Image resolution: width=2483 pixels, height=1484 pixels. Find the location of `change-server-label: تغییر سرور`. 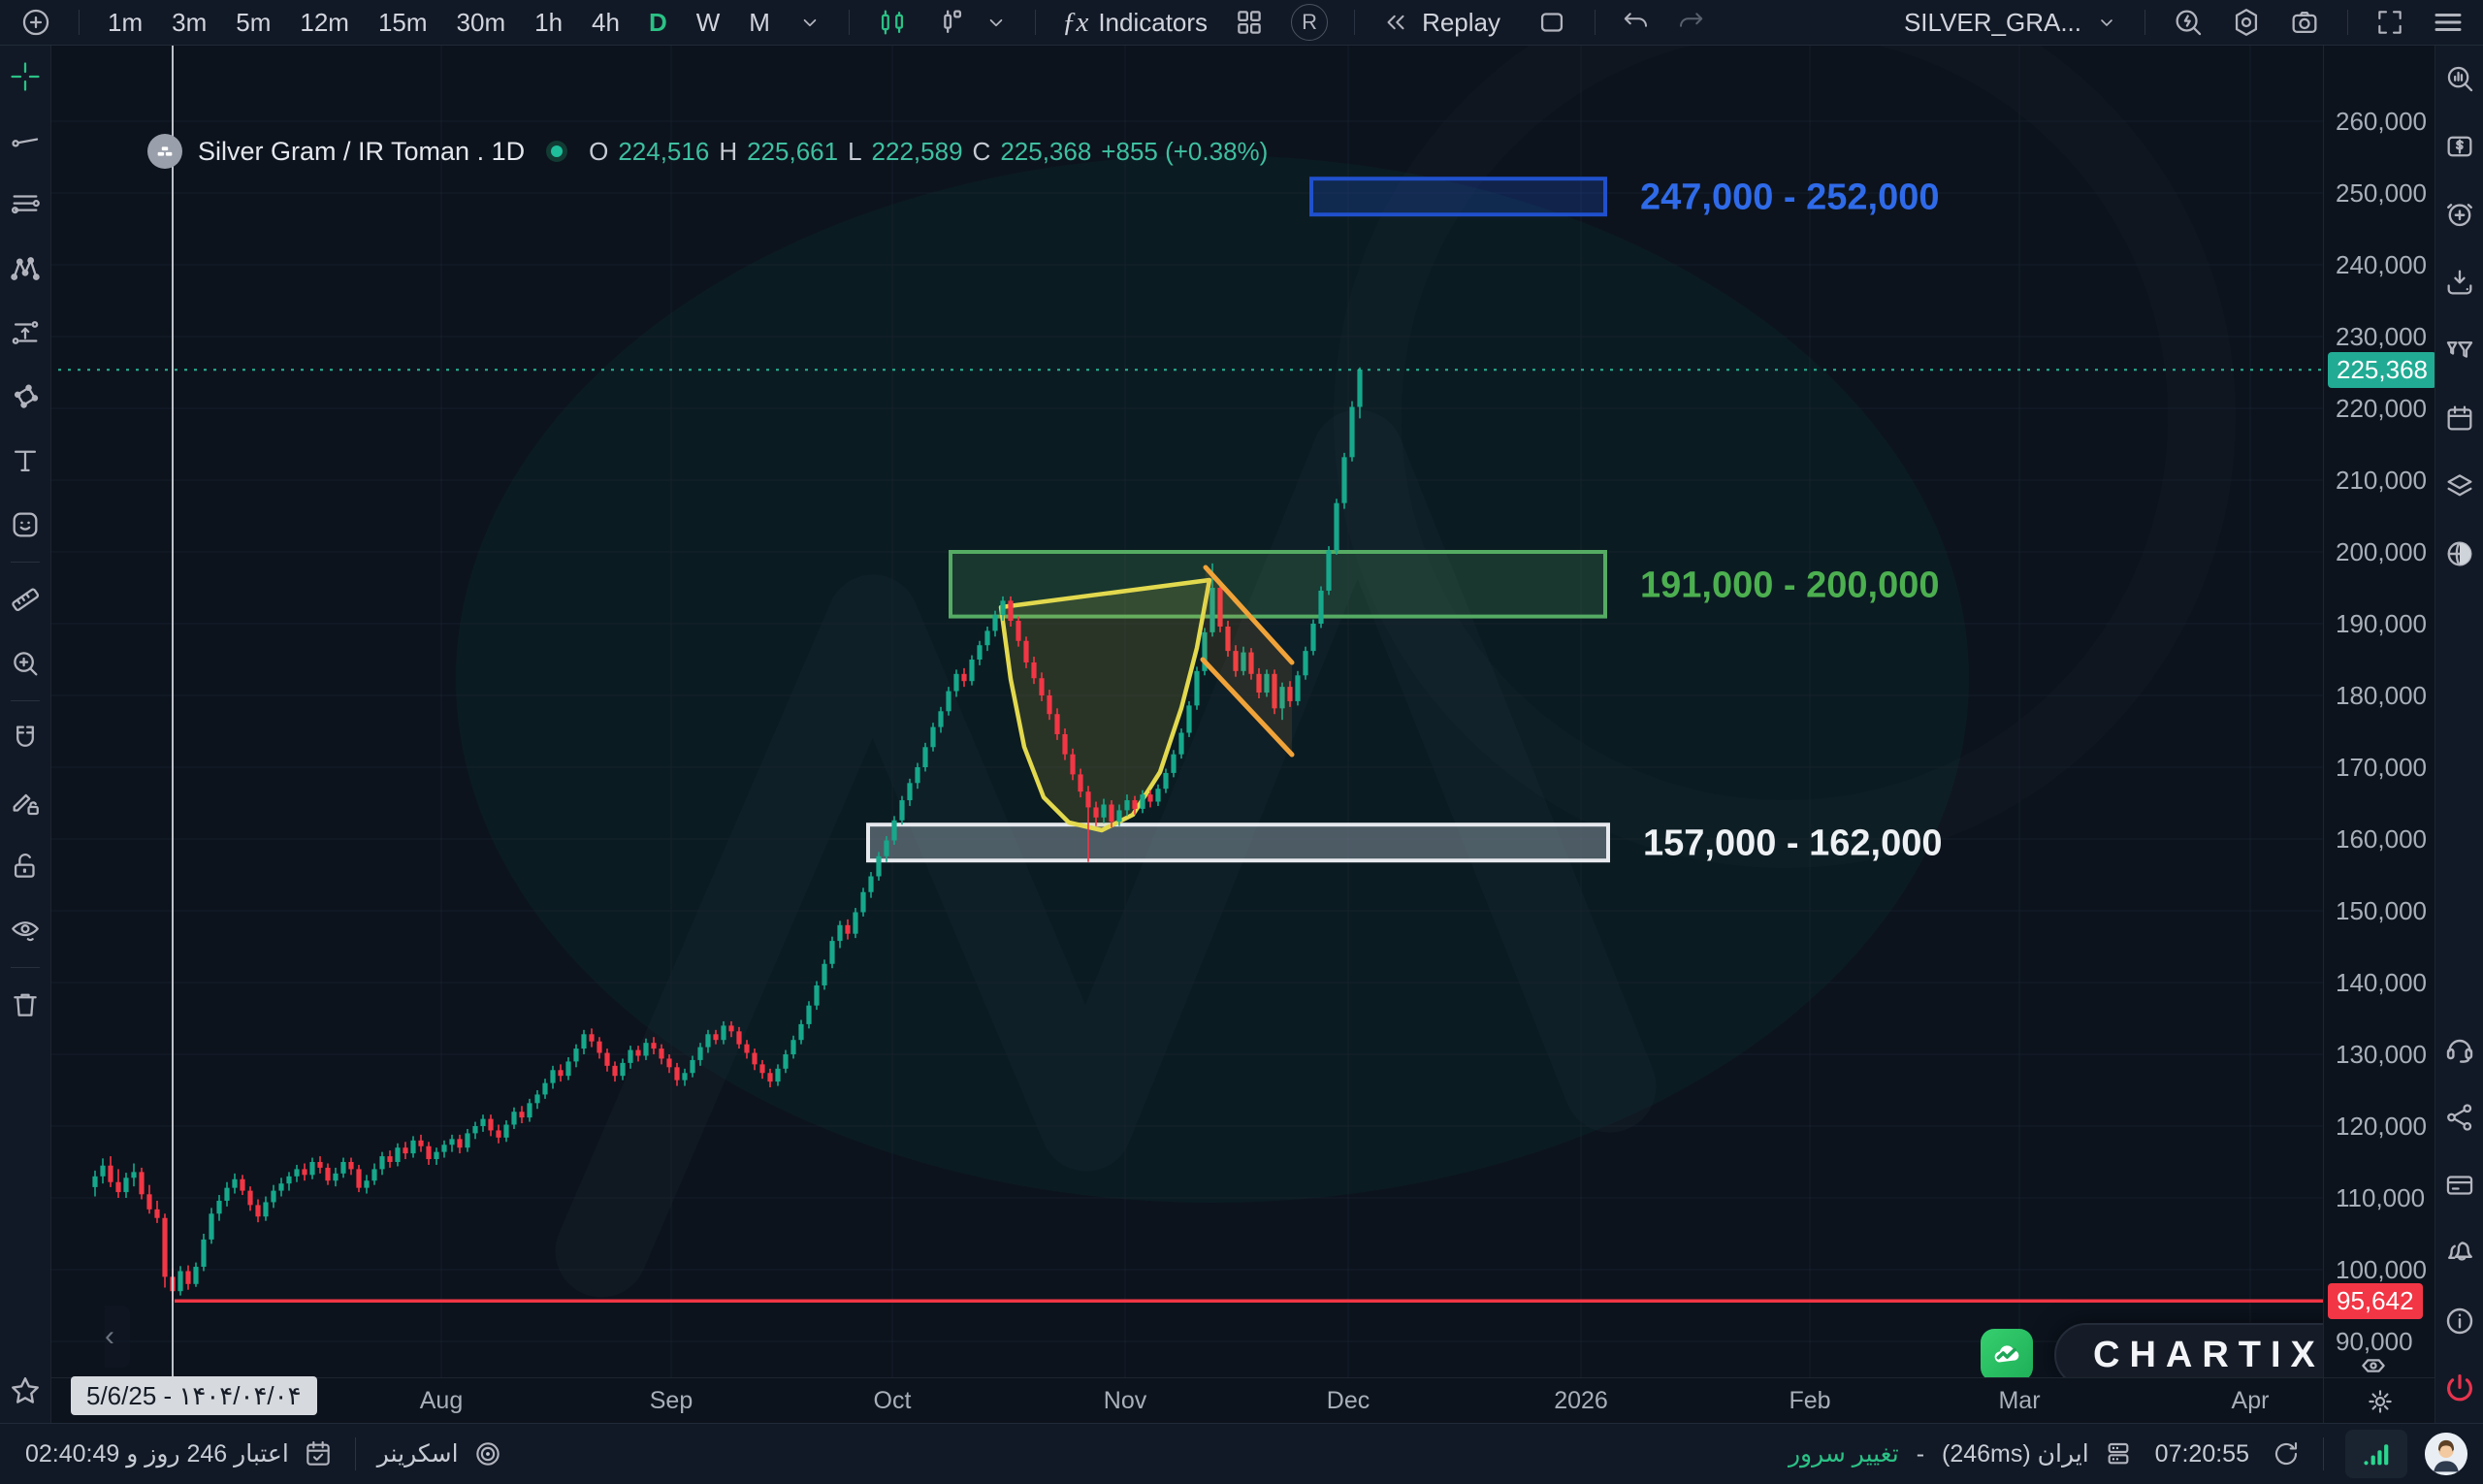

change-server-label: تغییر سرور is located at coordinates (1844, 1454).